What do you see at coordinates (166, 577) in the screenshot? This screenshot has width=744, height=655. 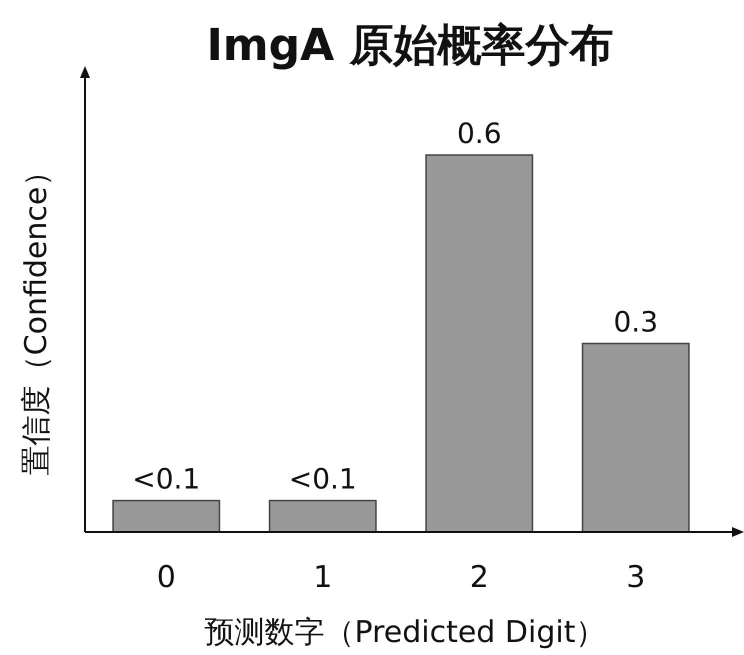 I see `x-tick-label: 0` at bounding box center [166, 577].